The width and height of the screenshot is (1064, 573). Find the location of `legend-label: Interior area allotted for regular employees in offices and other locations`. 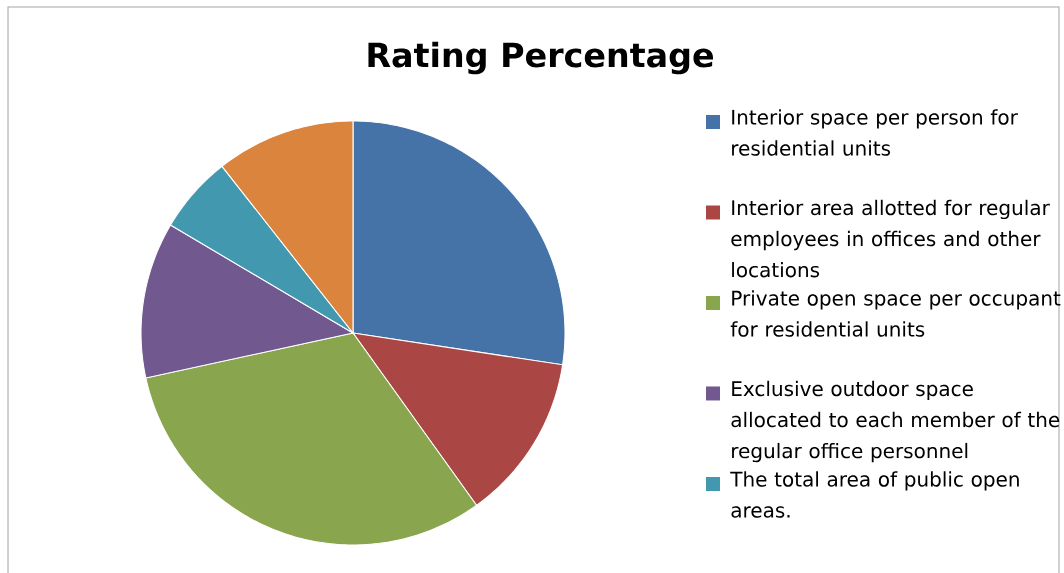

legend-label: Interior area allotted for regular employees in offices and other locations is located at coordinates (890, 238).